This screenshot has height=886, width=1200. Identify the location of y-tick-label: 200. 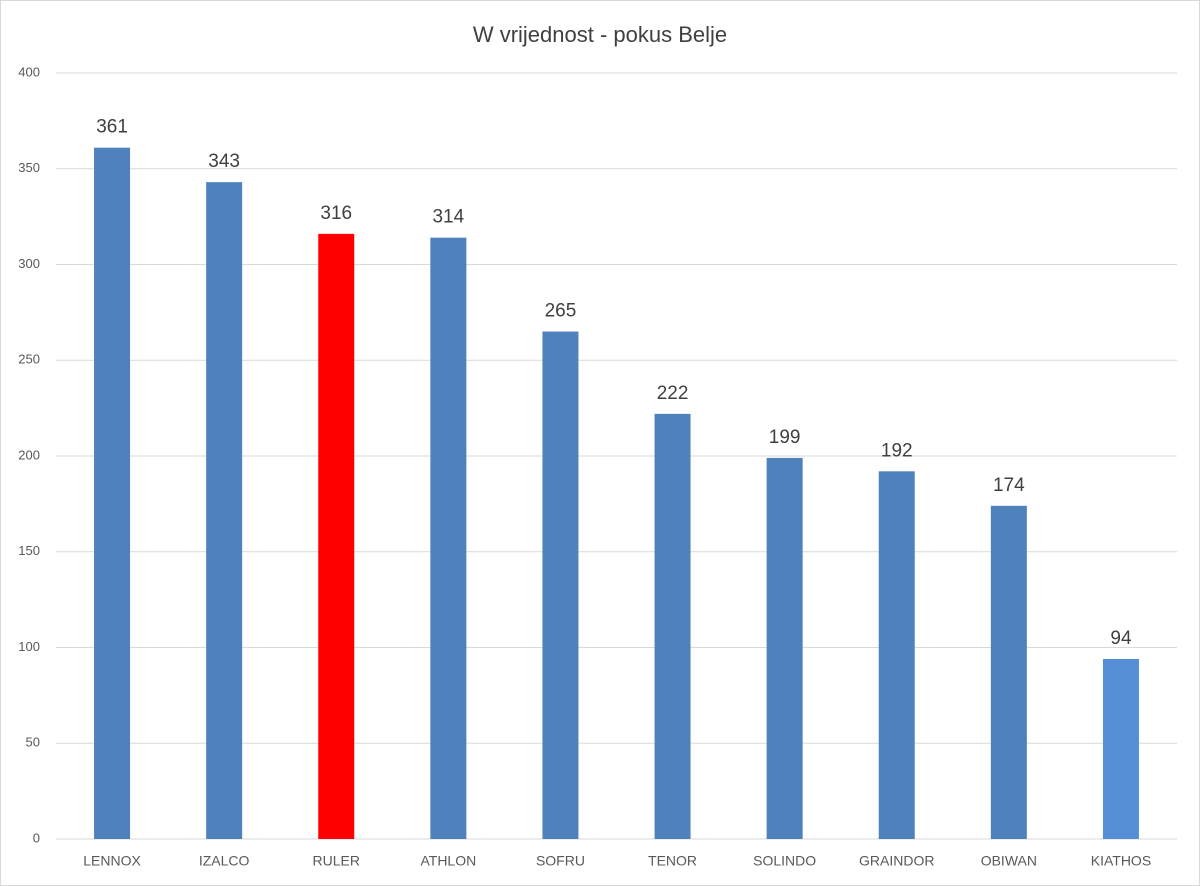
(29, 454).